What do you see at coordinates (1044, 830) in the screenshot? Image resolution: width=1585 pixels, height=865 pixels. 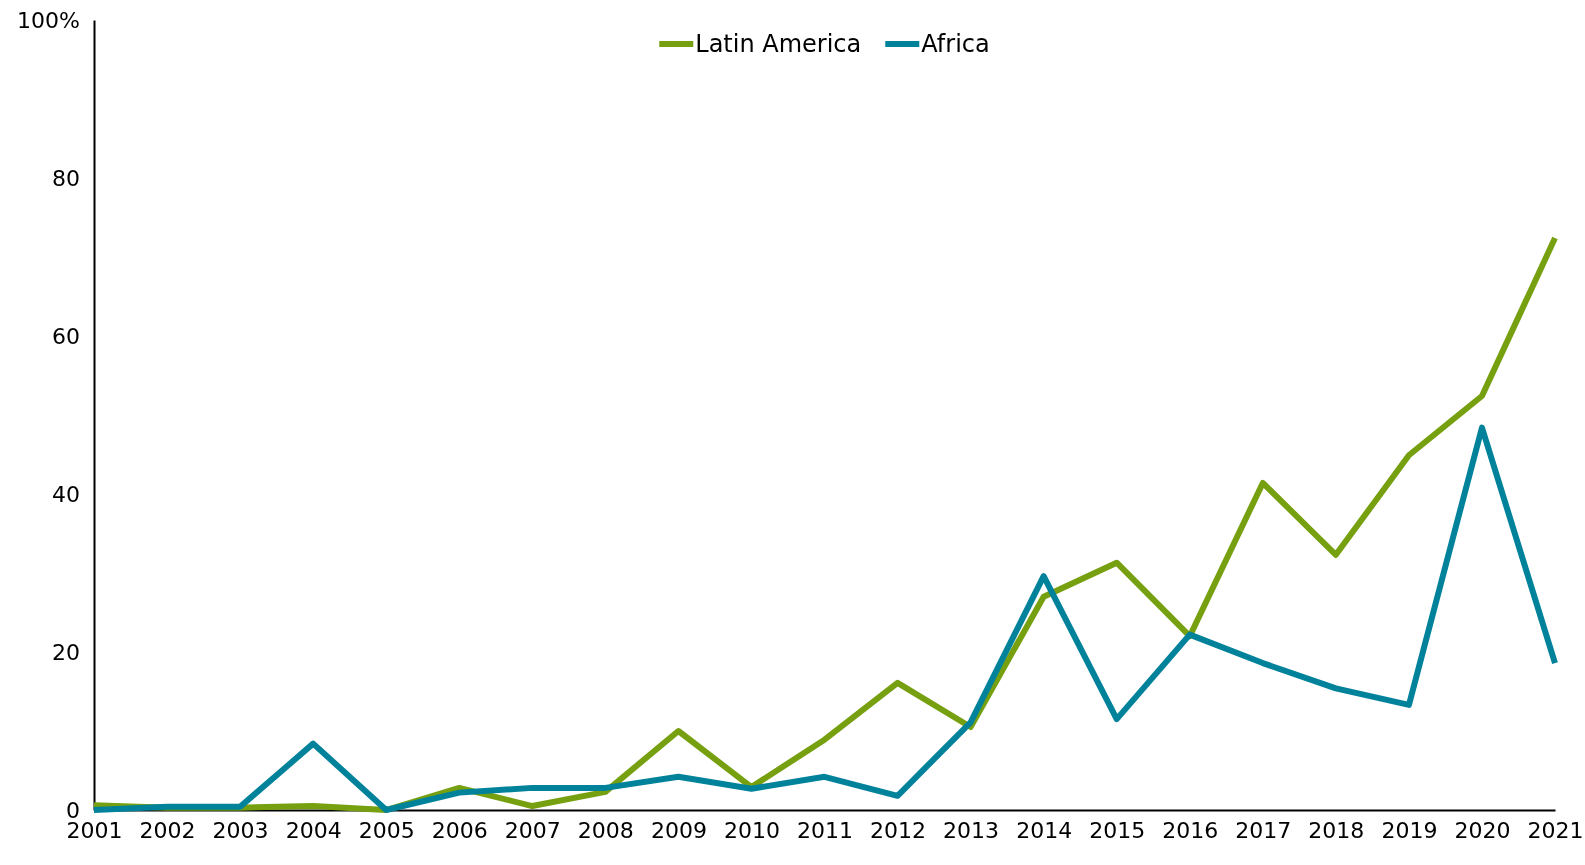 I see `x-tick-label: 2014` at bounding box center [1044, 830].